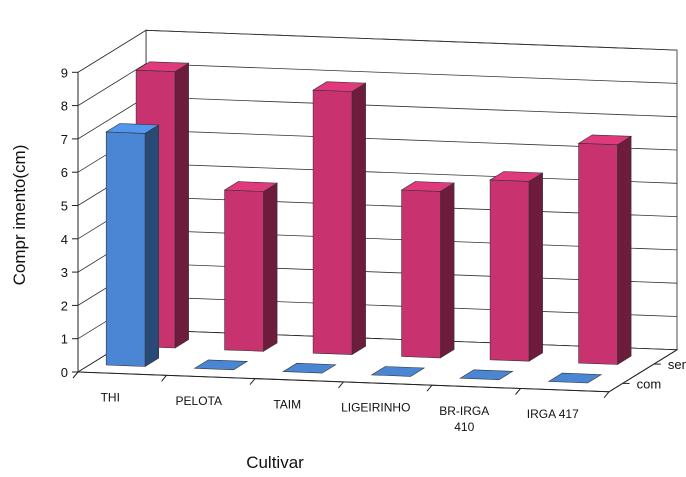 The height and width of the screenshot is (477, 686). Describe the element at coordinates (64, 339) in the screenshot. I see `y-tick-label: 1` at that location.